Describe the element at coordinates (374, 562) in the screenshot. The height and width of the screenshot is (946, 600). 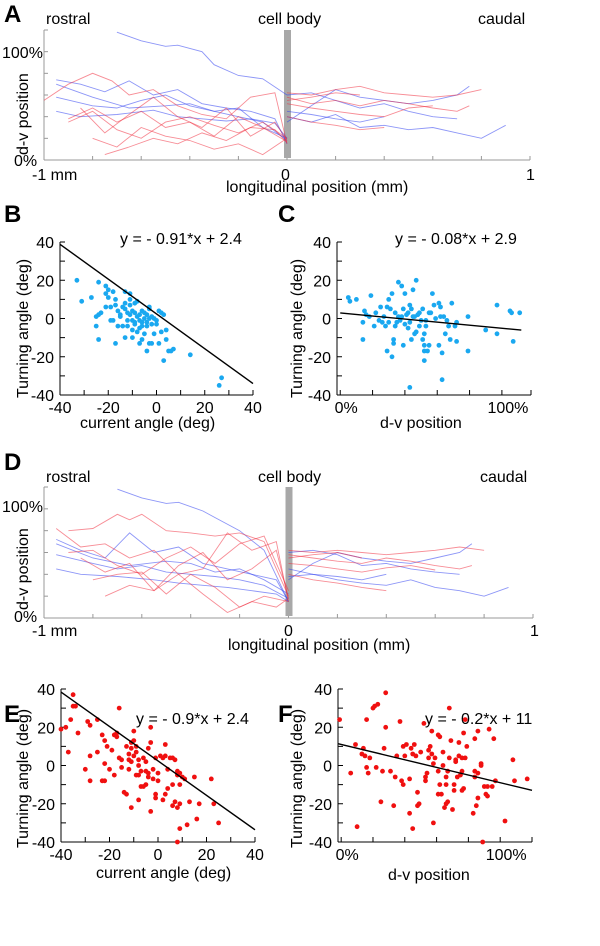
I see `trace-blue-r3` at that location.